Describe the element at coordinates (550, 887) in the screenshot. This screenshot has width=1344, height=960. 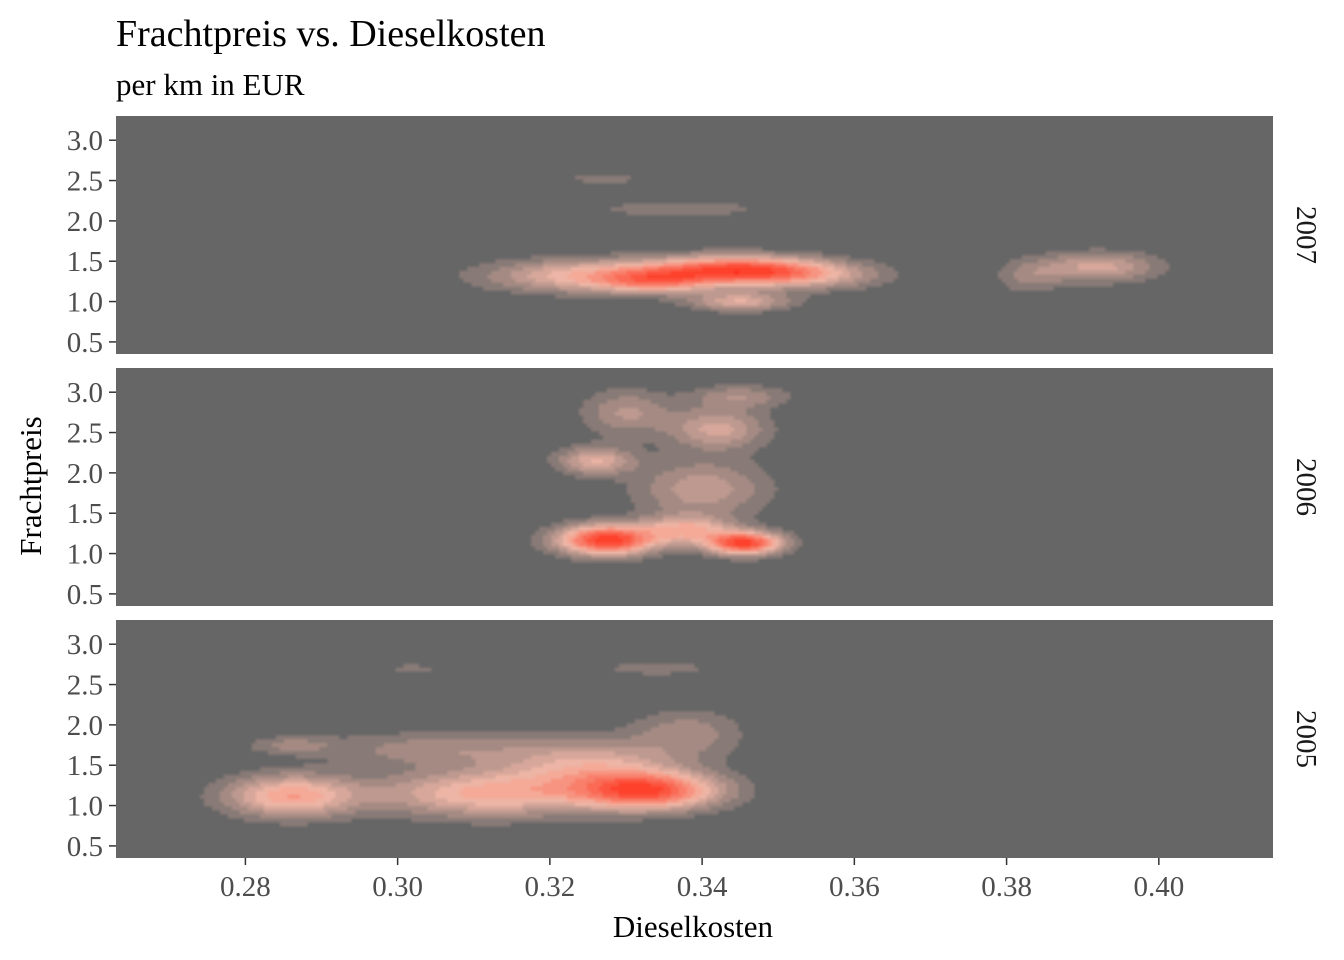
I see `x-tick-label: 0.32` at that location.